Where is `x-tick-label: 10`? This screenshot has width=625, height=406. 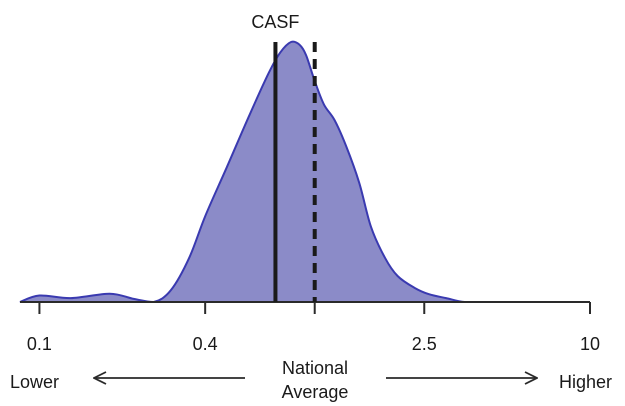
x-tick-label: 10 is located at coordinates (590, 344).